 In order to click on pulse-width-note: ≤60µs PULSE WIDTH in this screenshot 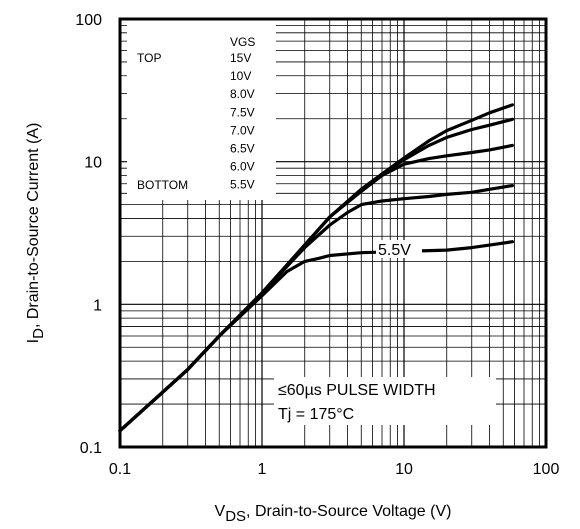, I will do `click(357, 390)`.